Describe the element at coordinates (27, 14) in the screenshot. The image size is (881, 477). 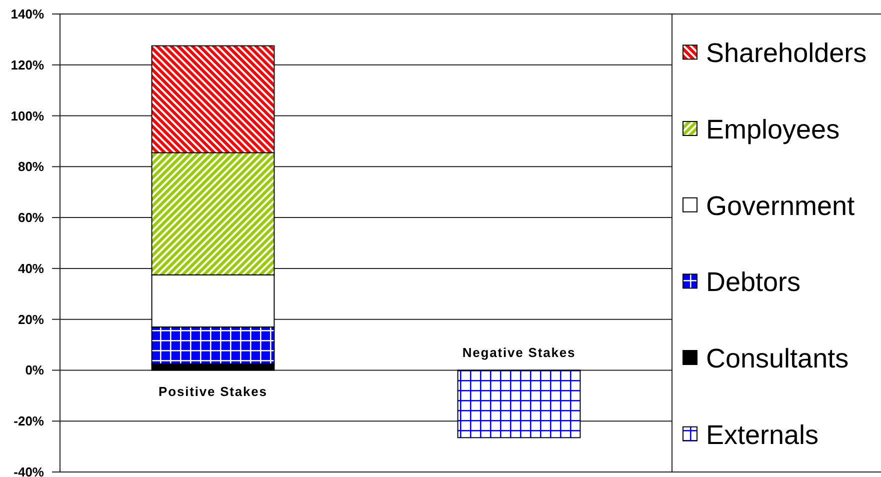
I see `y-tick-label: 140%` at that location.